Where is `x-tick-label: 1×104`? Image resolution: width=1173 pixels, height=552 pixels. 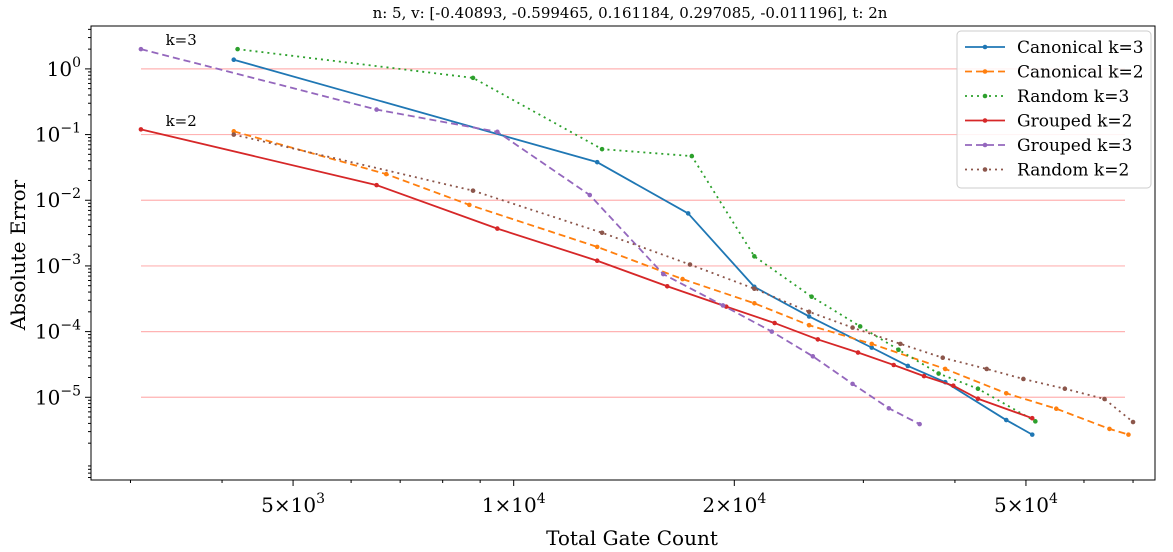
x-tick-label: 1×104 is located at coordinates (514, 504).